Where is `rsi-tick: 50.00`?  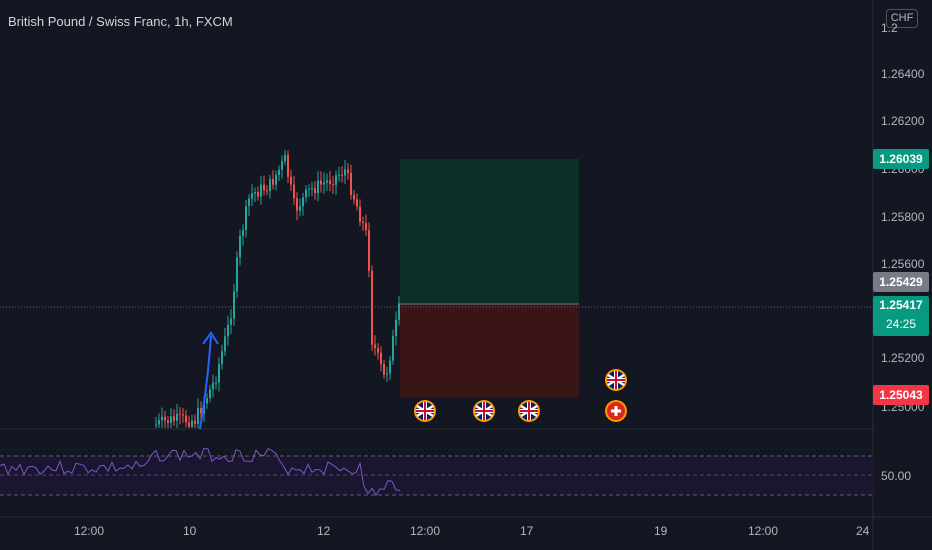
rsi-tick: 50.00 is located at coordinates (896, 476).